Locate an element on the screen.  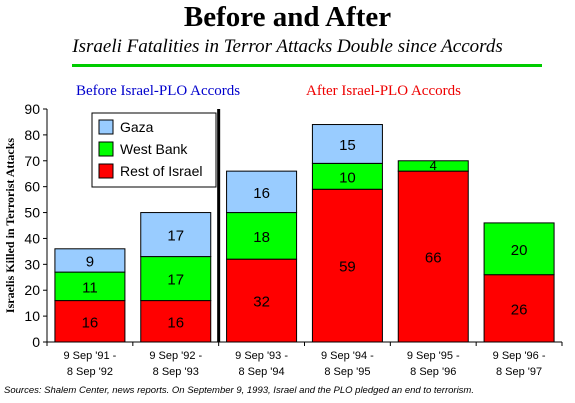
x-tick-label: 8 Sep '93 is located at coordinates (176, 372).